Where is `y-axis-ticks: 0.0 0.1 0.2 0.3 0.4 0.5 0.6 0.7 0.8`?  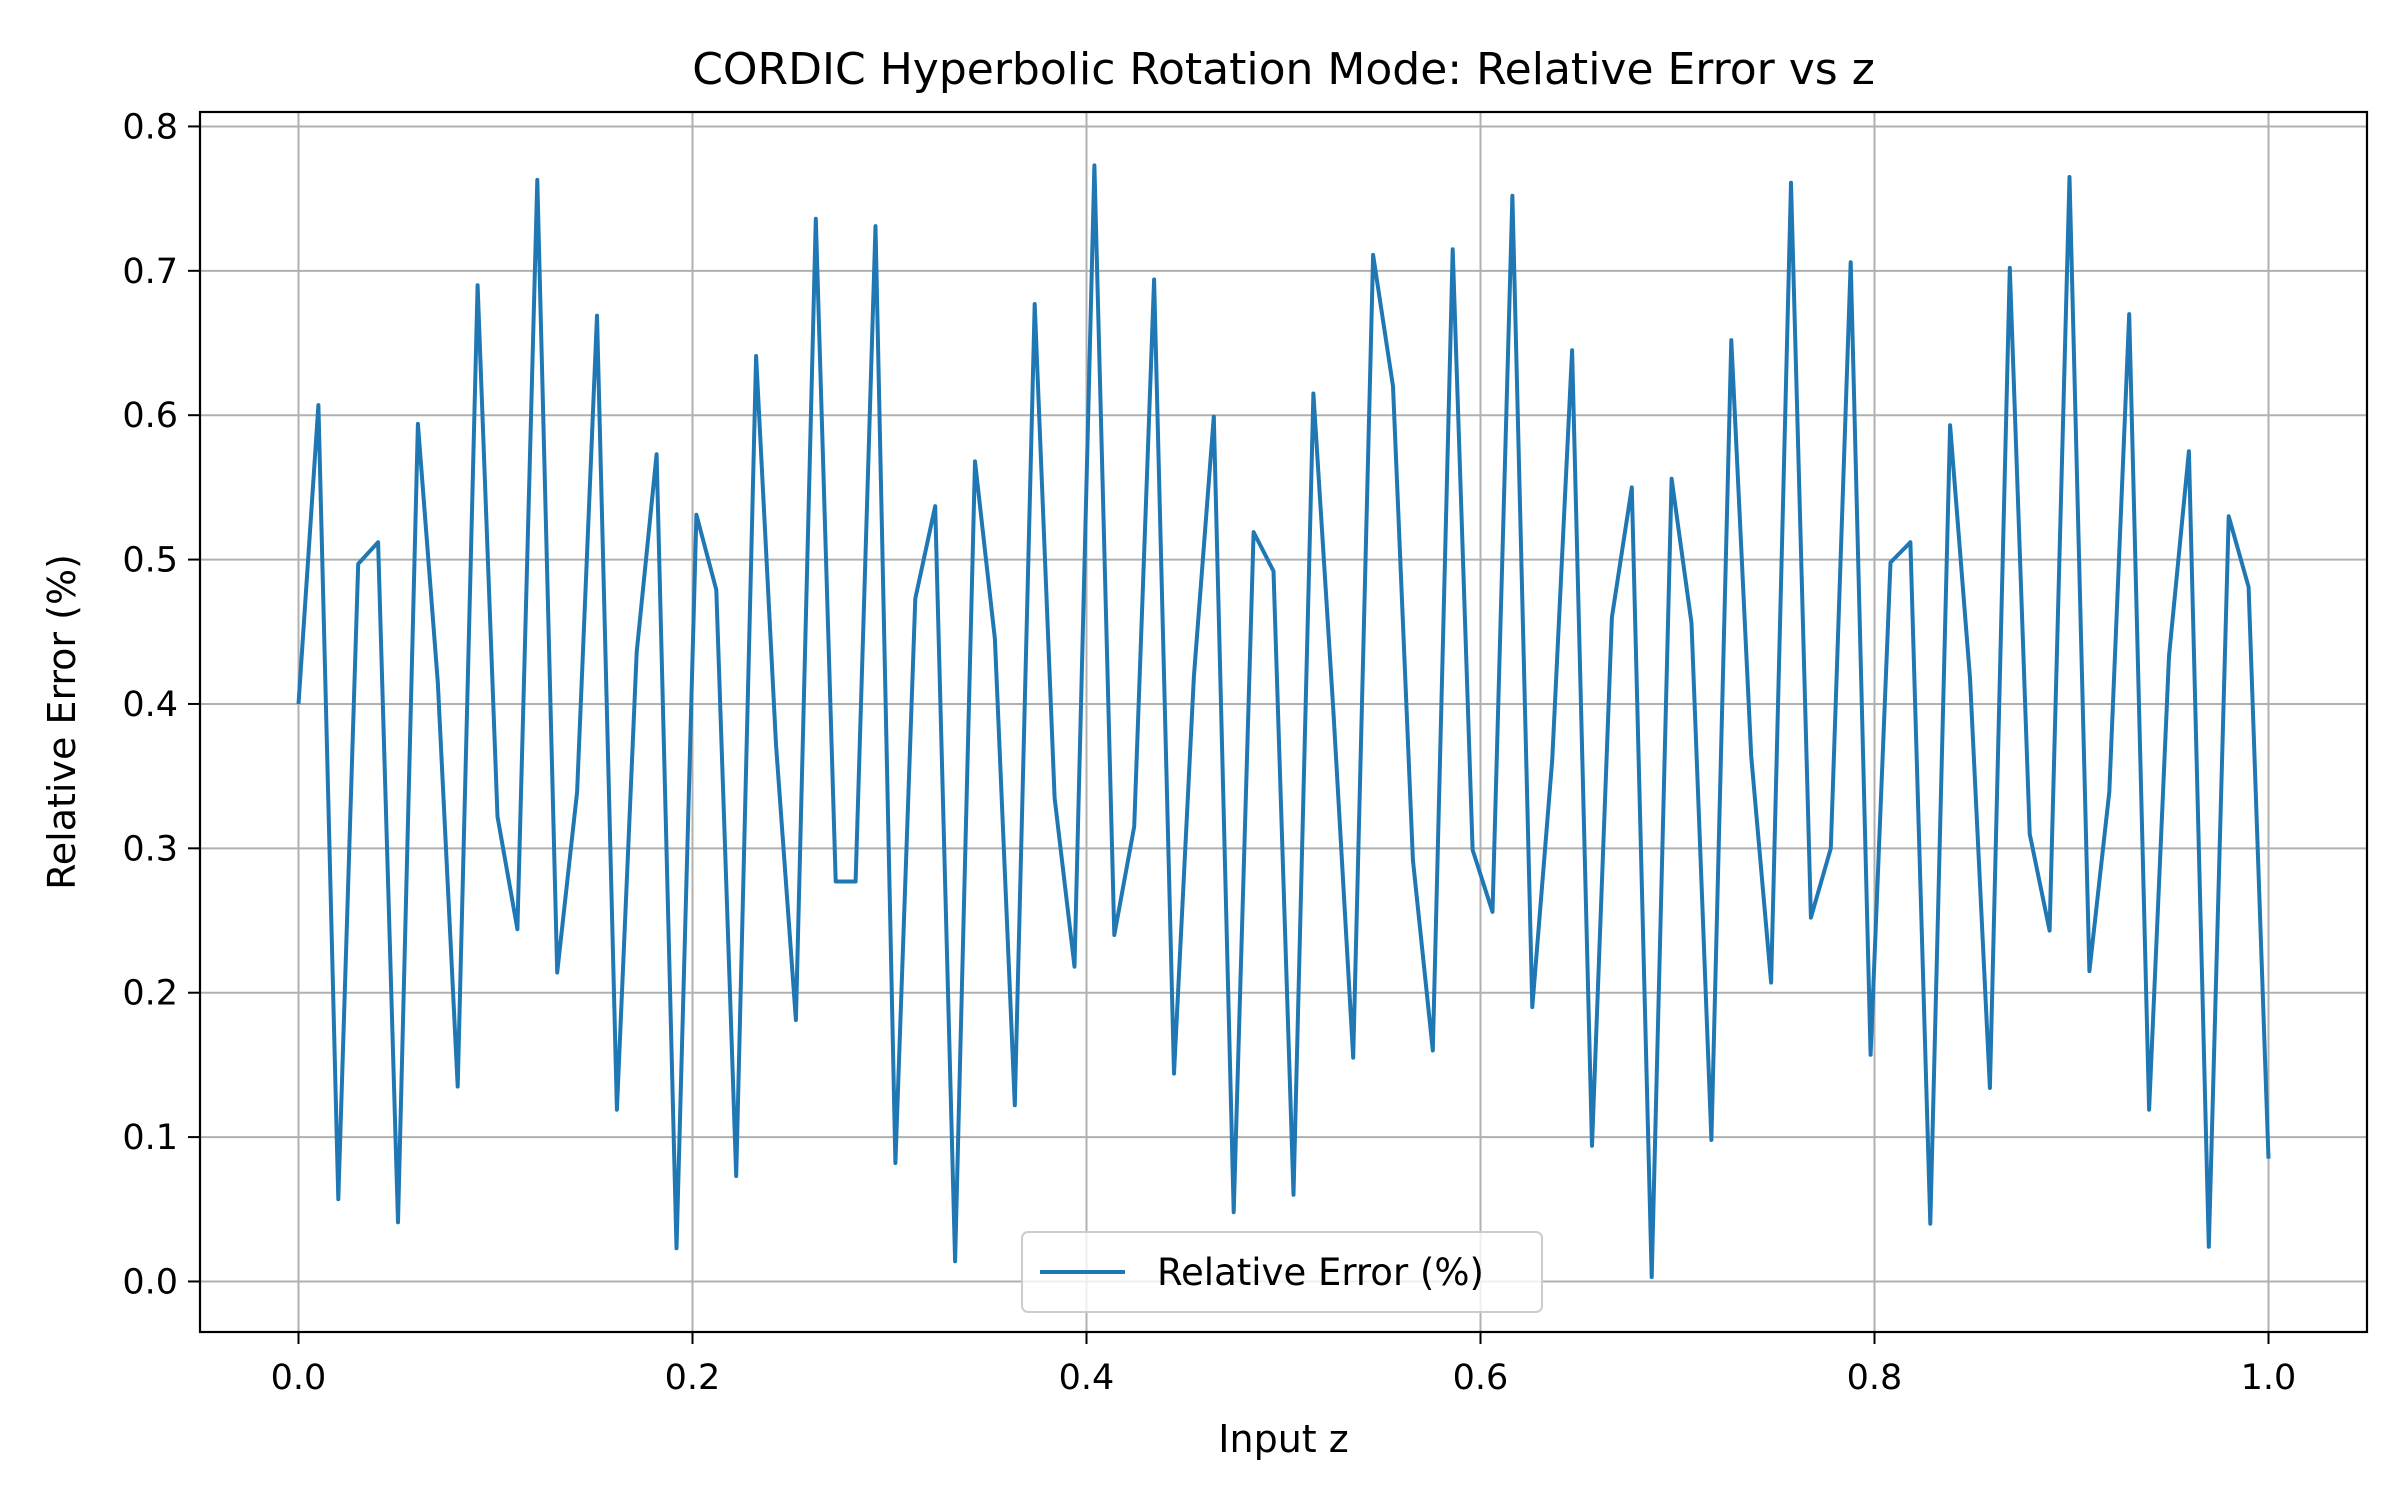 y-axis-ticks: 0.0 0.1 0.2 0.3 0.4 0.5 0.6 0.7 0.8 is located at coordinates (161, 704).